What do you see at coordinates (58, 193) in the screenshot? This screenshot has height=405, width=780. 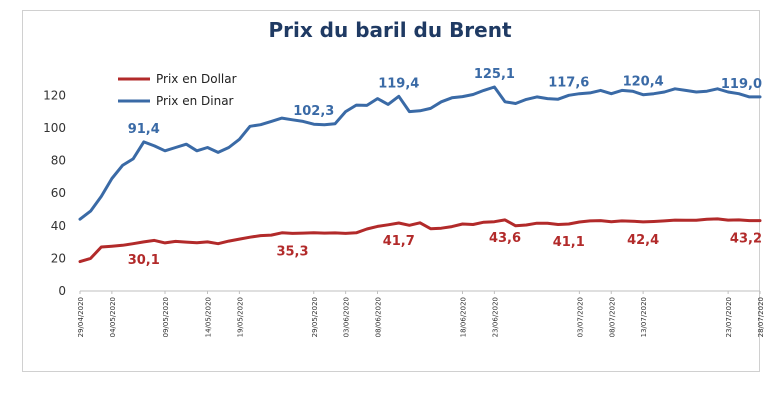 I see `y-tick-label: 60` at bounding box center [58, 193].